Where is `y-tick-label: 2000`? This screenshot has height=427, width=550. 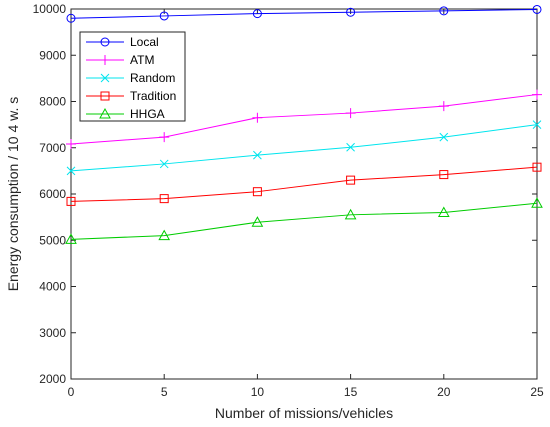
y-tick-label: 2000 is located at coordinates (52, 379).